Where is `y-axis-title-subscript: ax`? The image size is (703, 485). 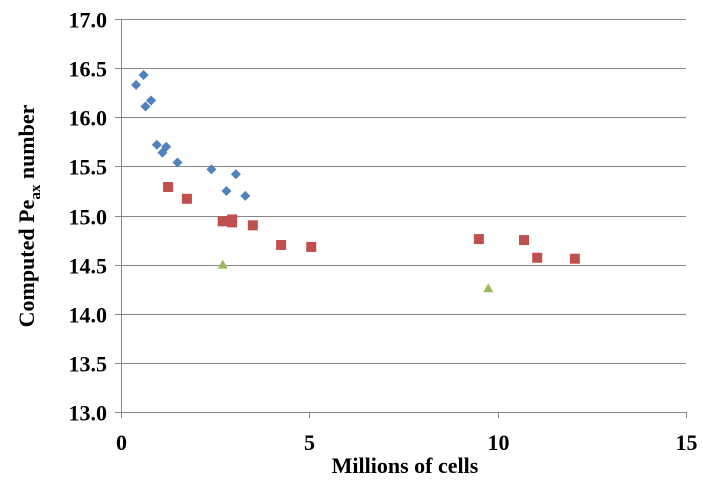 y-axis-title-subscript: ax is located at coordinates (36, 192).